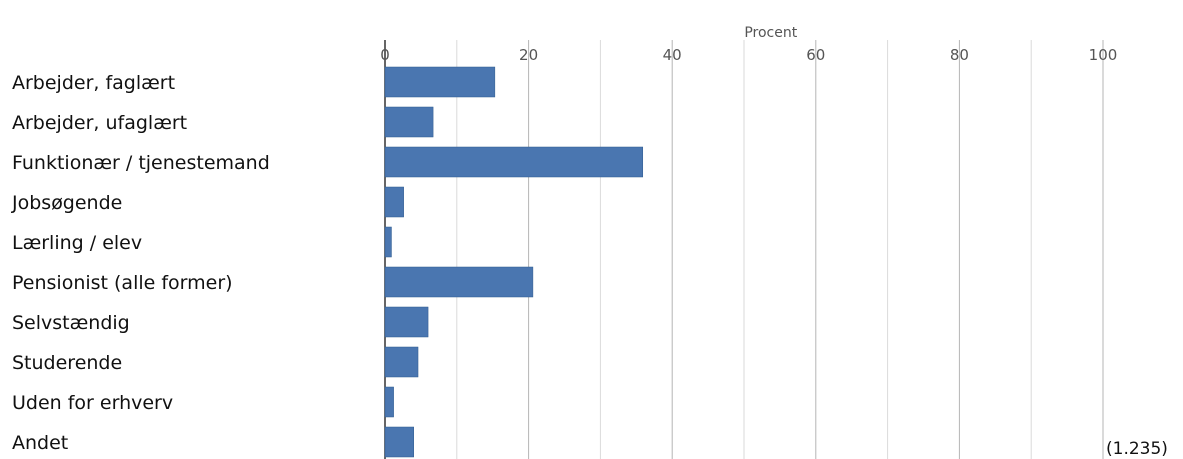 This screenshot has height=459, width=1183. I want to click on category-label: Andet, so click(40, 443).